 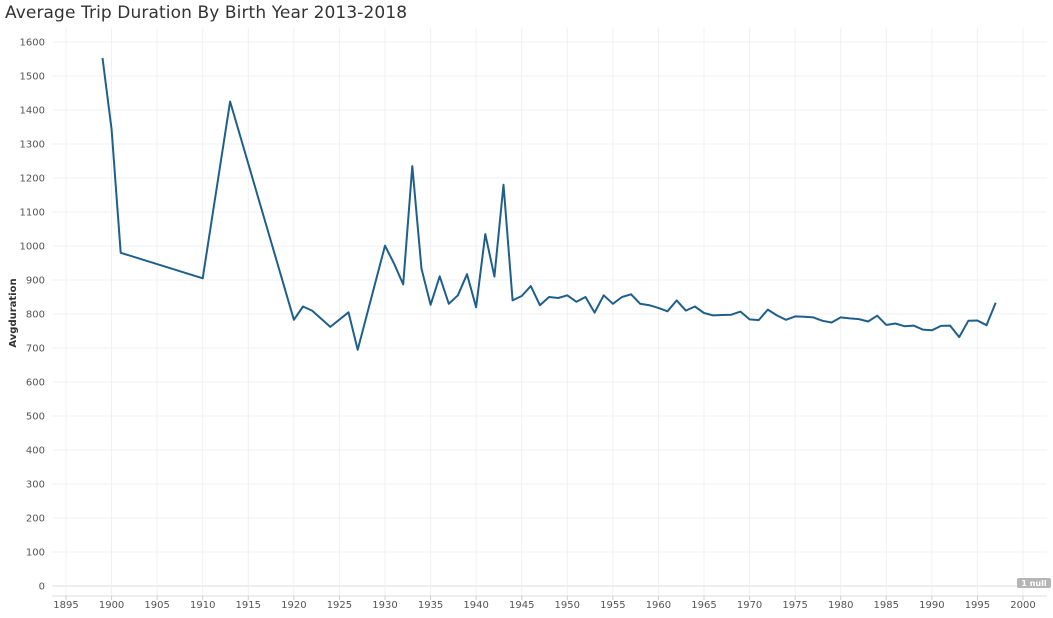 What do you see at coordinates (612, 605) in the screenshot?
I see `x-tick-label: 1955` at bounding box center [612, 605].